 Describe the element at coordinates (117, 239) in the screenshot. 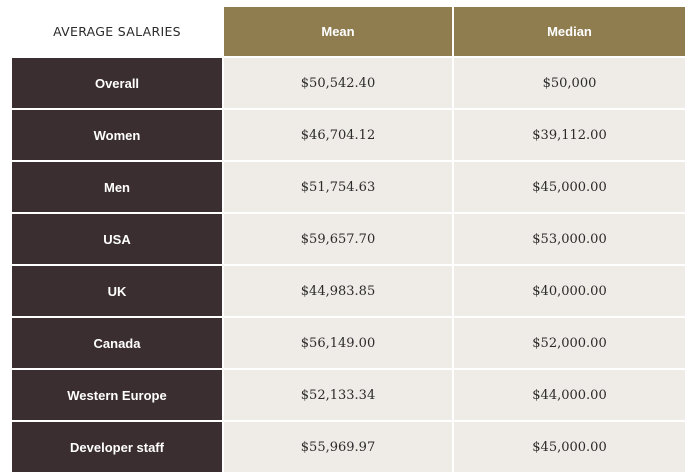

I see `row-label-usa: USA` at that location.